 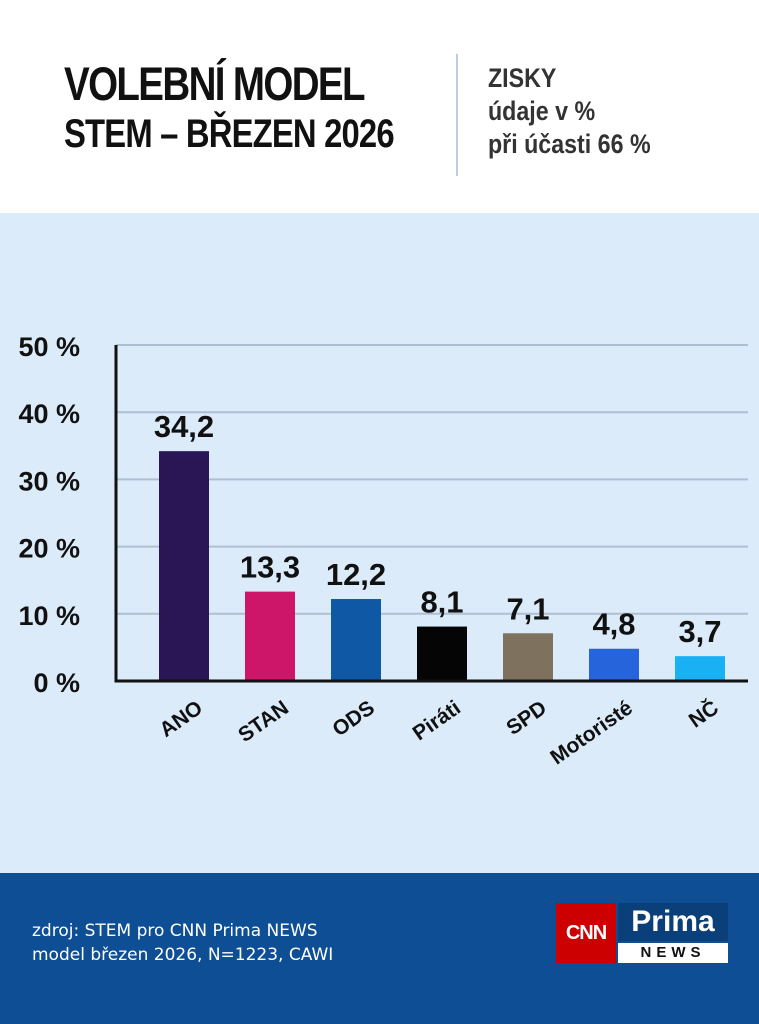 What do you see at coordinates (441, 602) in the screenshot?
I see `data-label: 8,1` at bounding box center [441, 602].